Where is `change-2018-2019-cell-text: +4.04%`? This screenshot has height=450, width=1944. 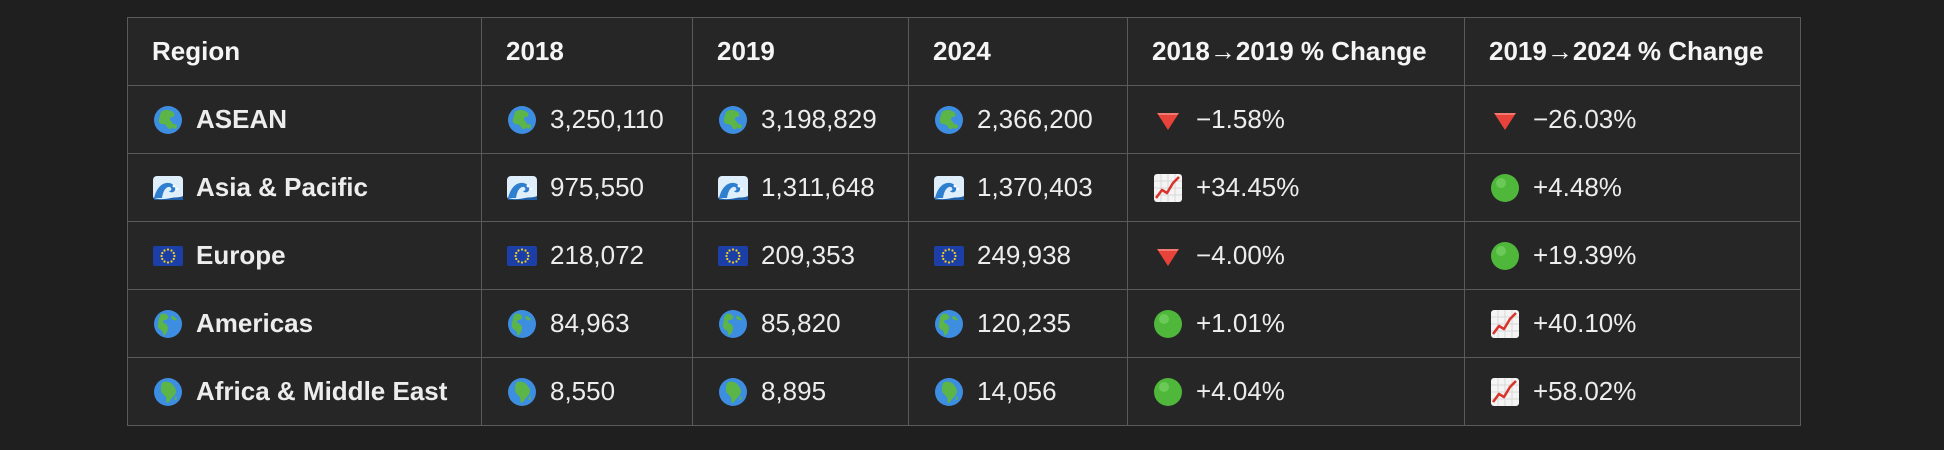 change-2018-2019-cell-text: +4.04% is located at coordinates (1240, 391).